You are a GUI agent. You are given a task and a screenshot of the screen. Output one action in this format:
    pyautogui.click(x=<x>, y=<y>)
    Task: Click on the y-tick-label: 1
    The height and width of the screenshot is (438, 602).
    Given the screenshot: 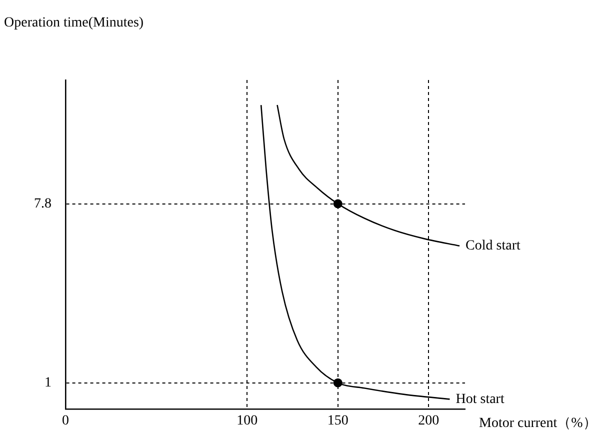 What is the action you would take?
    pyautogui.click(x=48, y=383)
    